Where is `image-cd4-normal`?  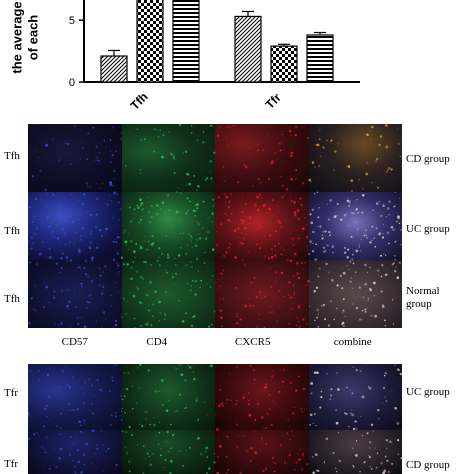
image-cd4-normal is located at coordinates (168, 294).